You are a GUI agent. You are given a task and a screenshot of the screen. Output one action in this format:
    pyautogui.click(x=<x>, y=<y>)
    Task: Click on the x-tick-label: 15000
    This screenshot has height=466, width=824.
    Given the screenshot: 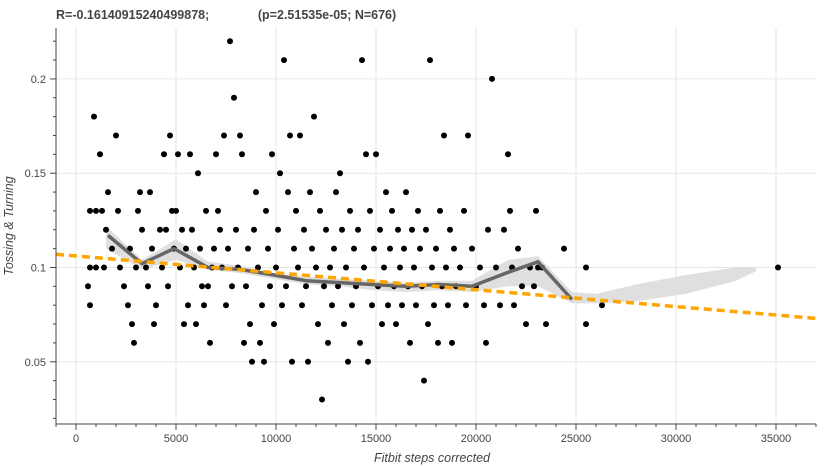 What is the action you would take?
    pyautogui.click(x=376, y=439)
    